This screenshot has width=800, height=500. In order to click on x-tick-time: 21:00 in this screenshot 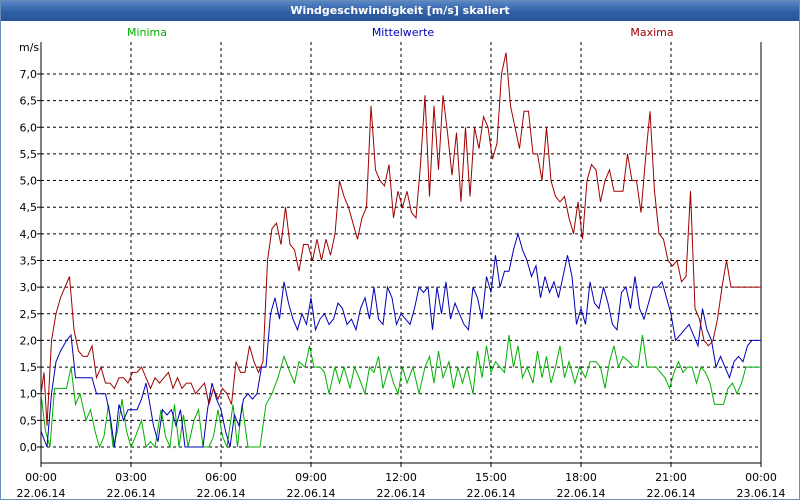, I will do `click(671, 477)`.